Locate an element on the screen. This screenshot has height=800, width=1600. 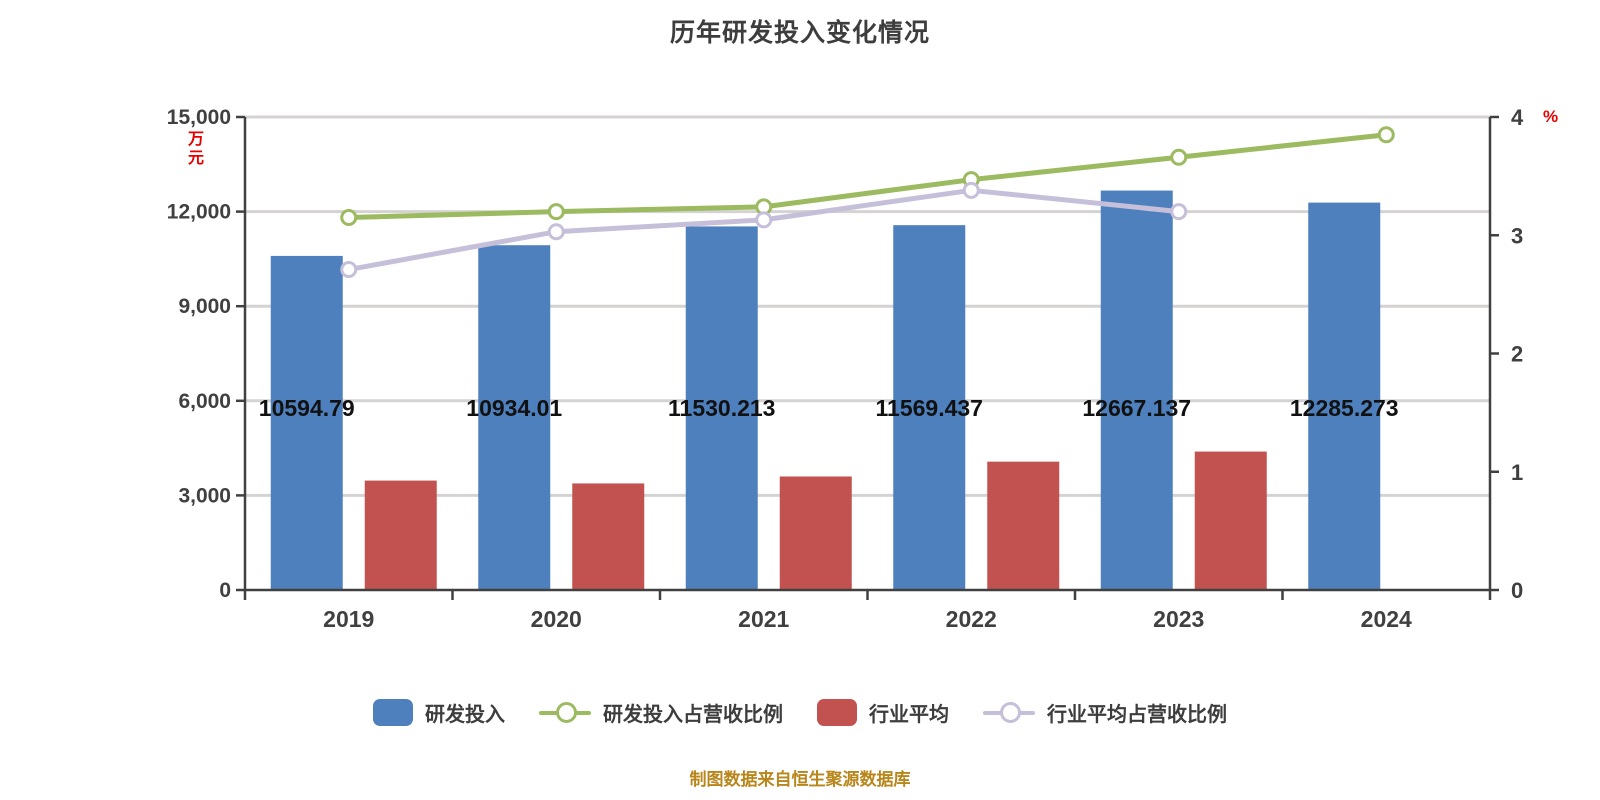
rd-investment-bar-2019 is located at coordinates (306, 422).